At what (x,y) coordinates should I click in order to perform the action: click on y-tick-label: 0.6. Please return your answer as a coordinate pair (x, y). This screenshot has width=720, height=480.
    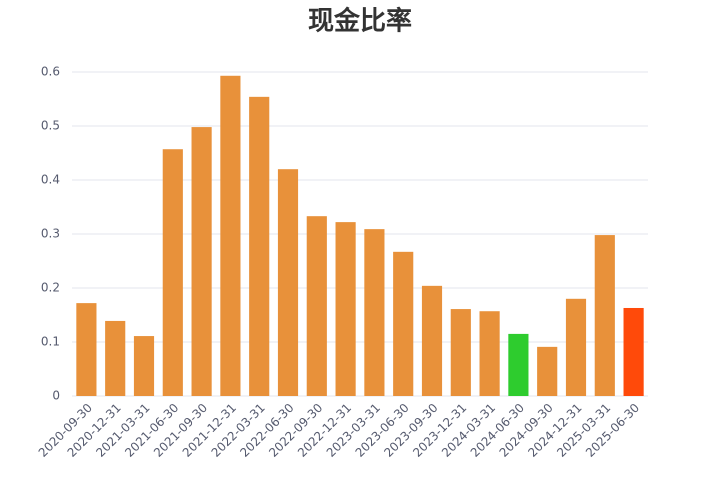
    Looking at the image, I should click on (50, 72).